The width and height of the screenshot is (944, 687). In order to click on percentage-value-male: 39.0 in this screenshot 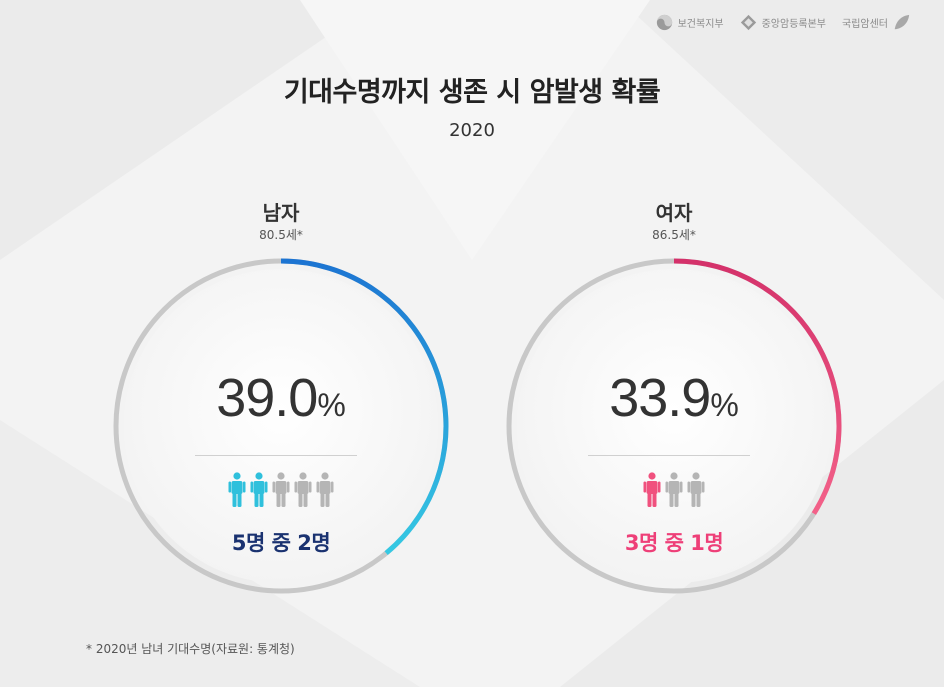, I will do `click(267, 398)`.